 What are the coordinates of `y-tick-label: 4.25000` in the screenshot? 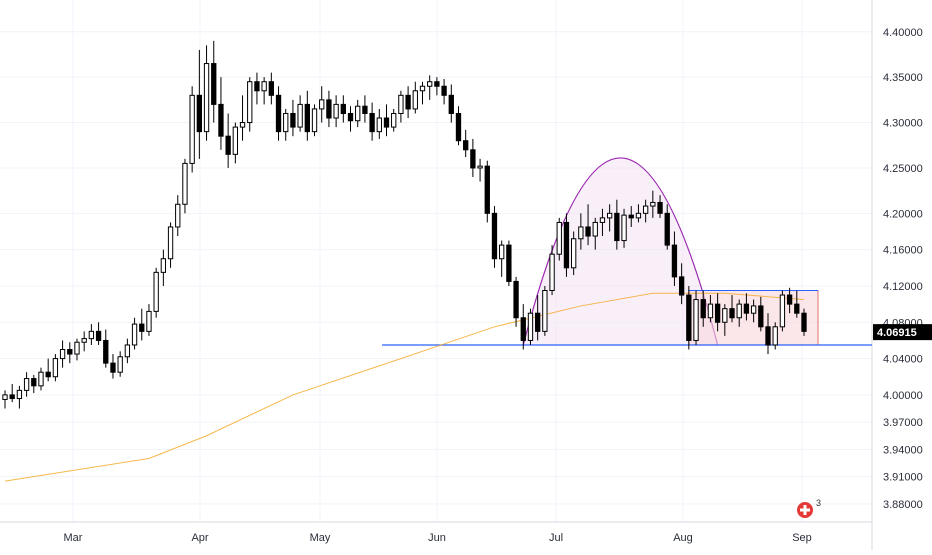 It's located at (903, 169).